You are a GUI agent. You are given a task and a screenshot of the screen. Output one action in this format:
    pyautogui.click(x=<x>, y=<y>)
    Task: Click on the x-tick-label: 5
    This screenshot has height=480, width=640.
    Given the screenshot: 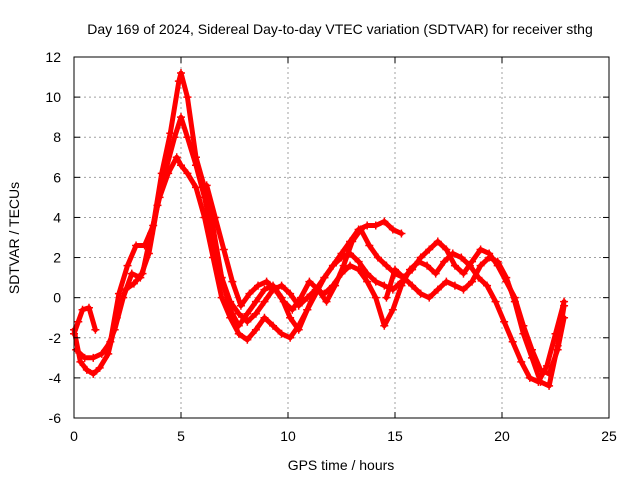 What is the action you would take?
    pyautogui.click(x=181, y=436)
    